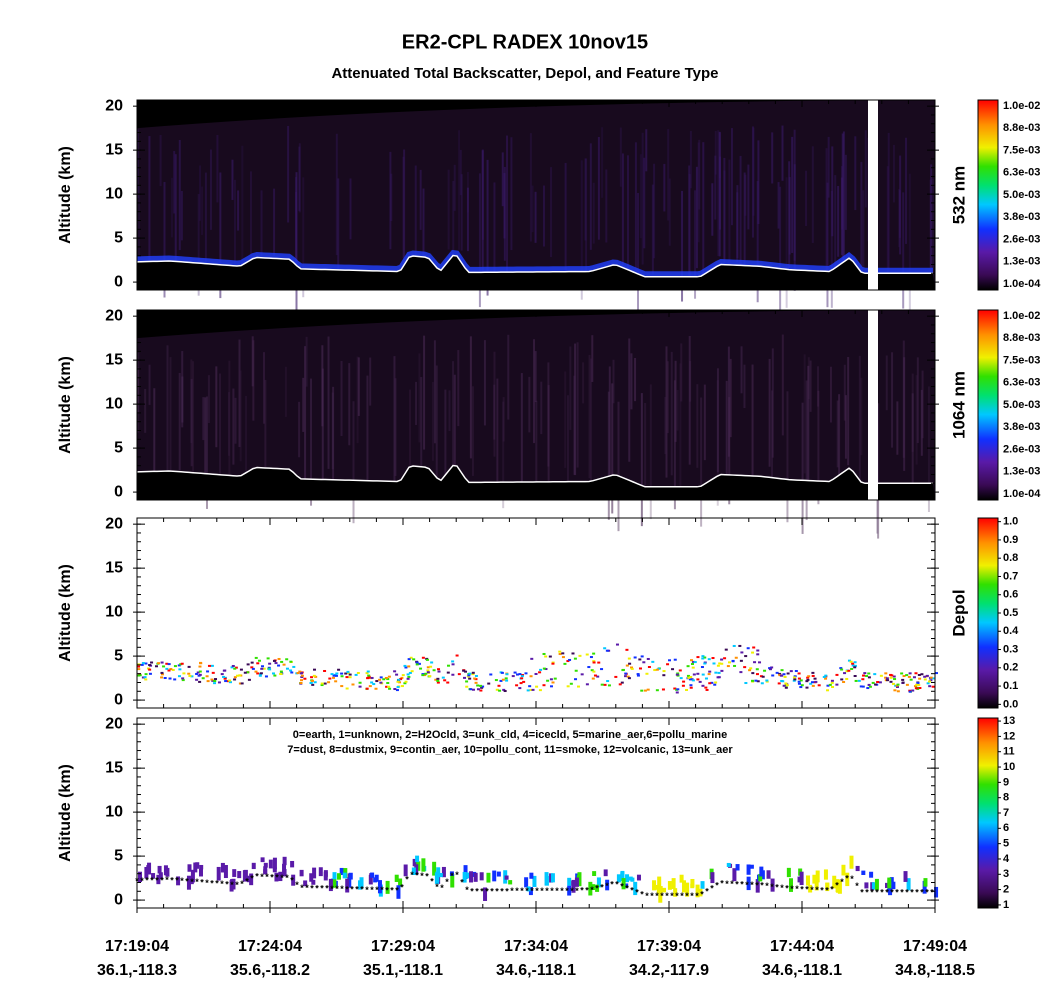 This screenshot has width=1050, height=1000. Describe the element at coordinates (1021, 217) in the screenshot. I see `colorbar-tick-label: 3.8e-03` at that location.